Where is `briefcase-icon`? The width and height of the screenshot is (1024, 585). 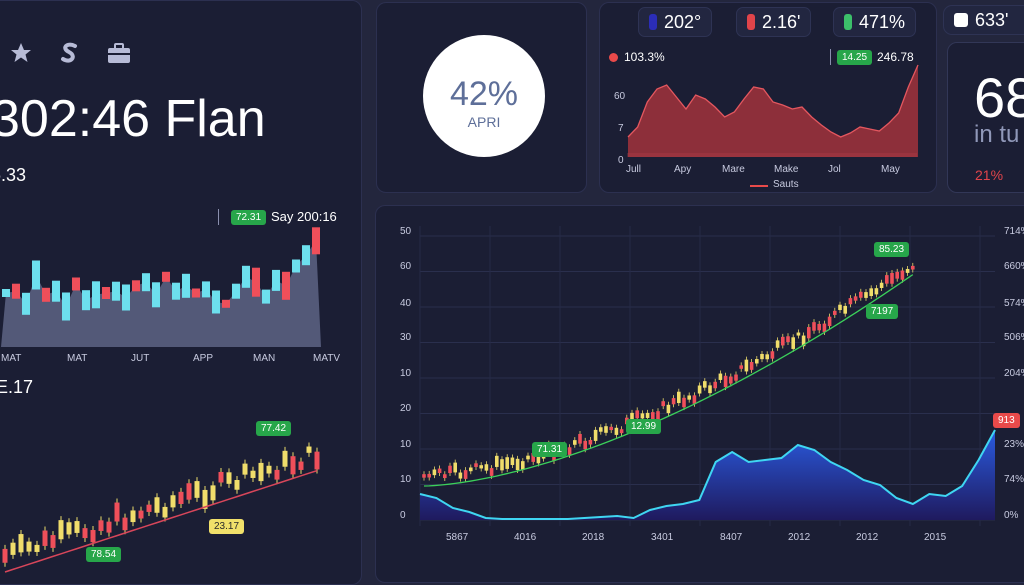
briefcase-icon is located at coordinates (119, 54).